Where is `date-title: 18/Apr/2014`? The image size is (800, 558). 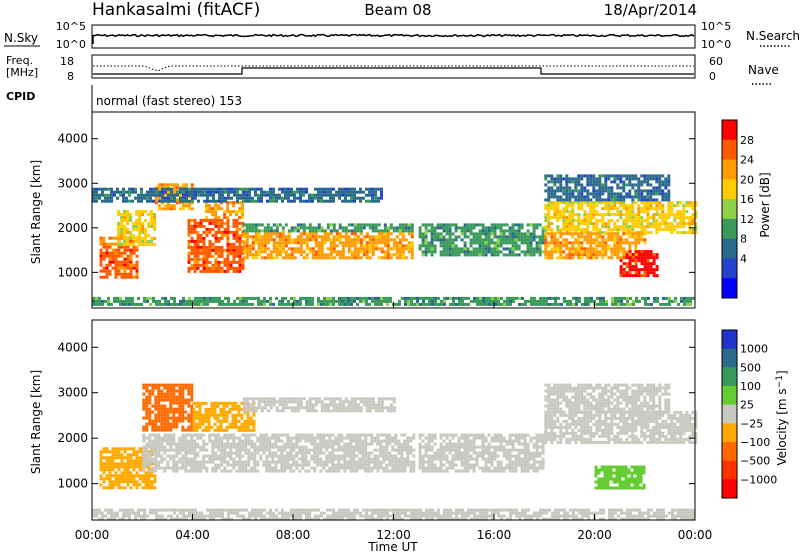
date-title: 18/Apr/2014 is located at coordinates (650, 10).